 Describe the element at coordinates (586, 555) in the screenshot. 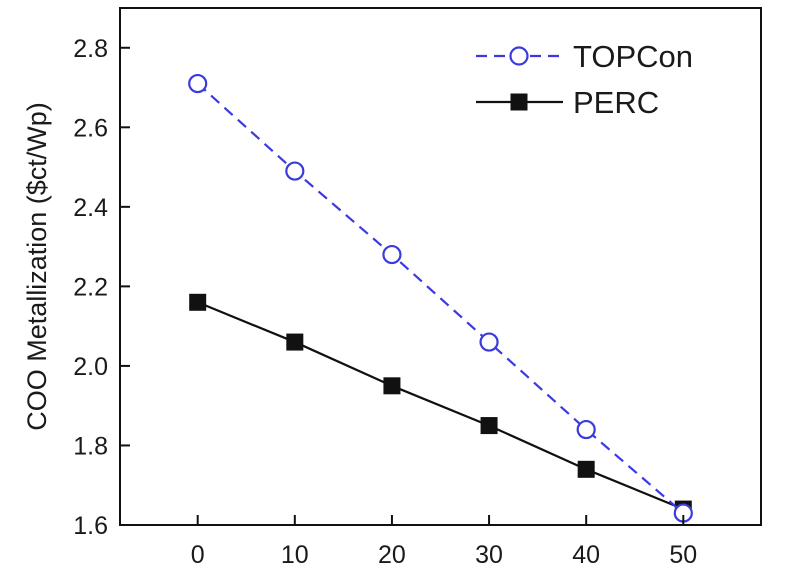

I see `x-tick-label: 40` at that location.